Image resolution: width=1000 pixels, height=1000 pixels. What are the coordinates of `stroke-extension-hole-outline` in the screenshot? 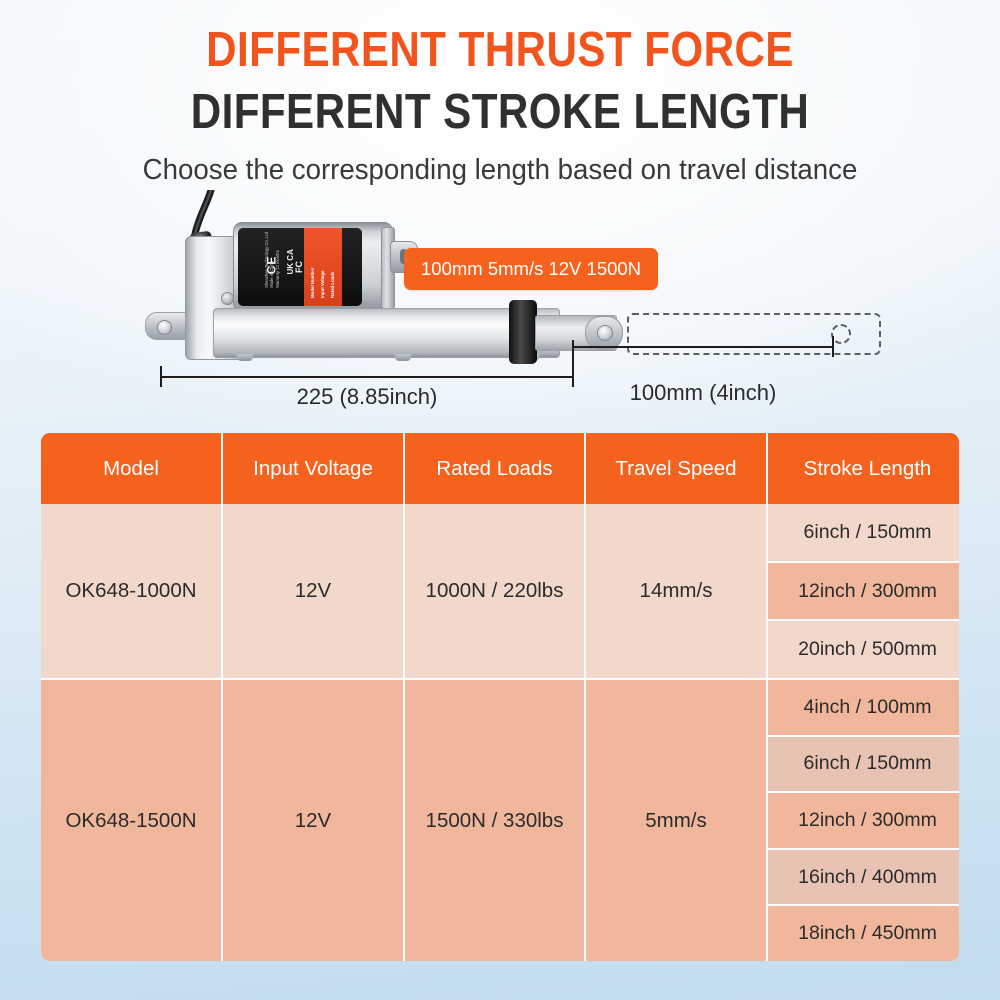 It's located at (841, 334).